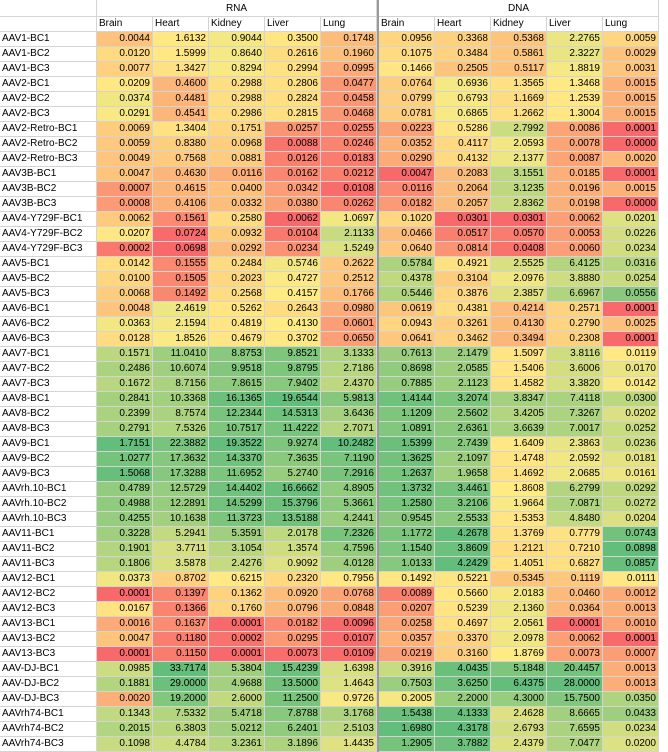 The image size is (668, 752). Describe the element at coordinates (125, 144) in the screenshot. I see `heatmap-cell-rna: 0.0059` at that location.